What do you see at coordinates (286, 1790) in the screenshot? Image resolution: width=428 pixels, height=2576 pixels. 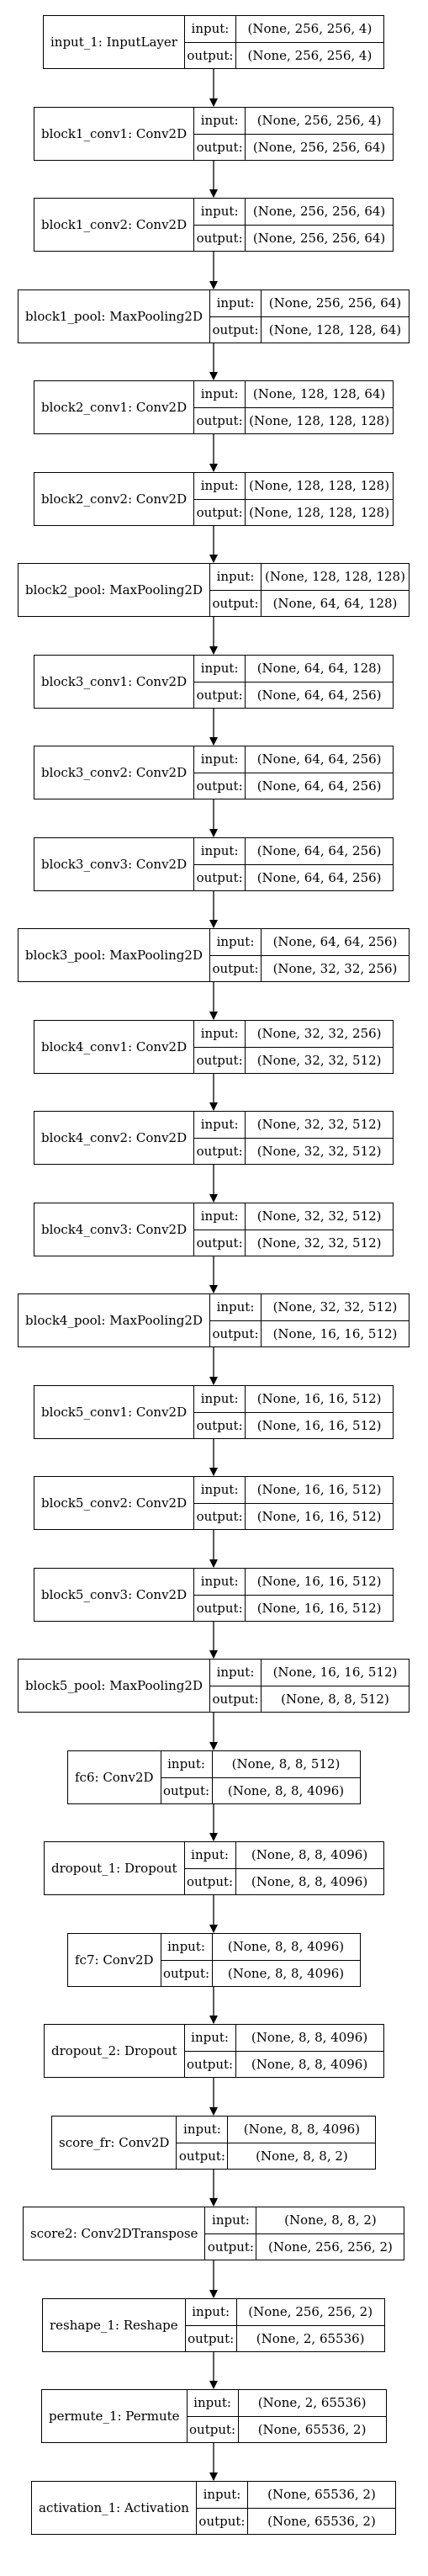 I see `output-shape-value: (None, 8, 8, 4096)` at bounding box center [286, 1790].